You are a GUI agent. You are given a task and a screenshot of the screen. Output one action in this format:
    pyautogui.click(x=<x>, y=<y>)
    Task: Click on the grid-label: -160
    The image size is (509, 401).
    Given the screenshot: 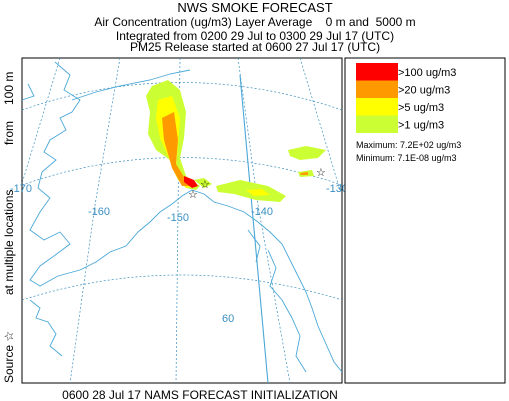 What is the action you would take?
    pyautogui.click(x=99, y=212)
    